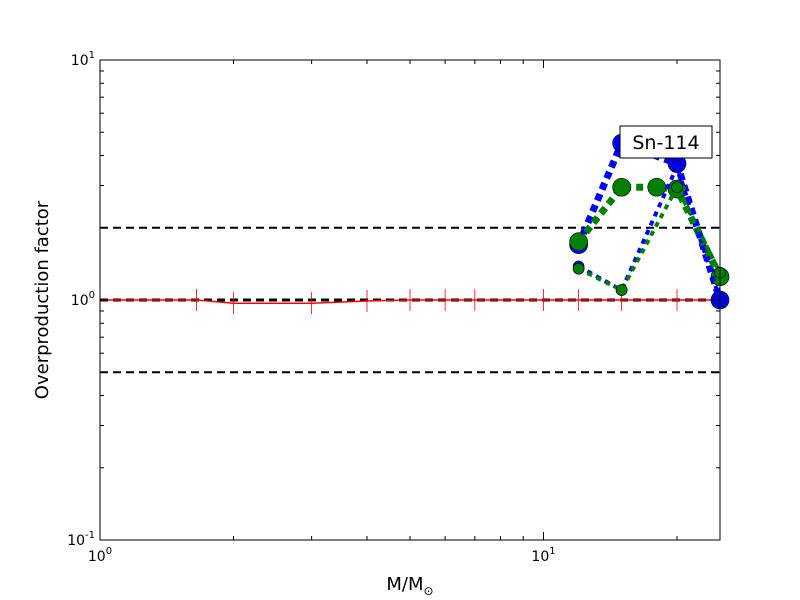 The height and width of the screenshot is (600, 800). What do you see at coordinates (92, 55) in the screenshot?
I see `y-tick-exponent: 1` at bounding box center [92, 55].